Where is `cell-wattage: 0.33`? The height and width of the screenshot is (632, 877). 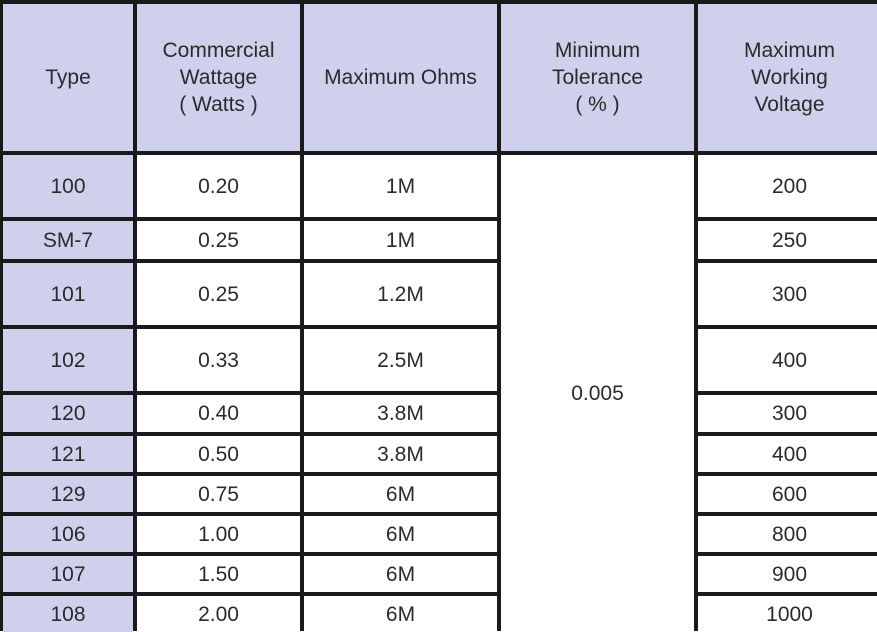 cell-wattage: 0.33 is located at coordinates (218, 360).